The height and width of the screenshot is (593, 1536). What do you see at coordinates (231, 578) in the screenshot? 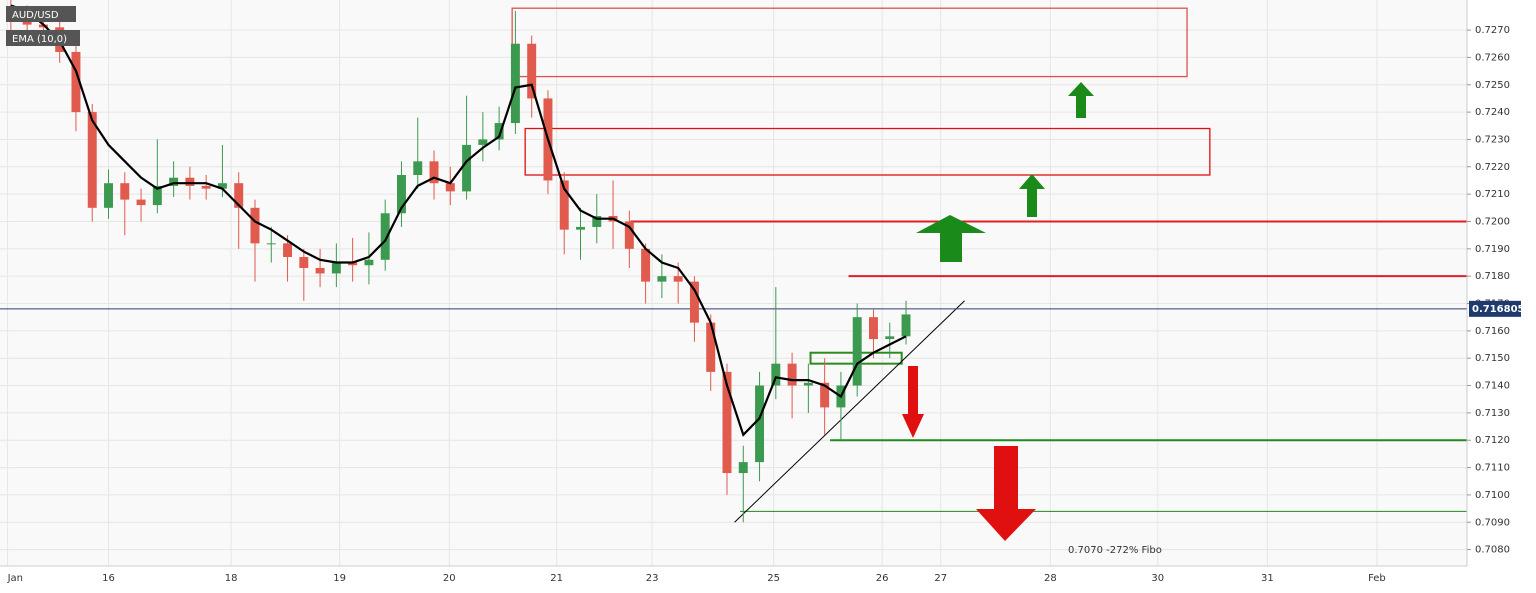
I see `x-tick-label: 18` at bounding box center [231, 578].